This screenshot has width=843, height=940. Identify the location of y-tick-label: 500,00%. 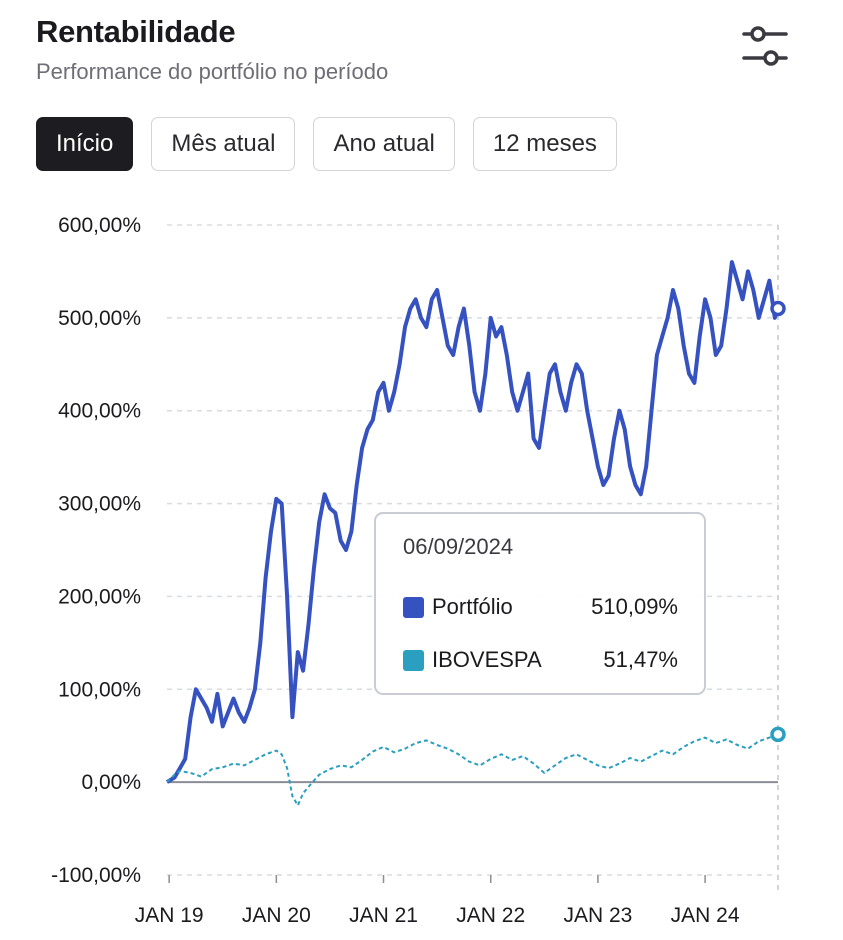
(99, 318).